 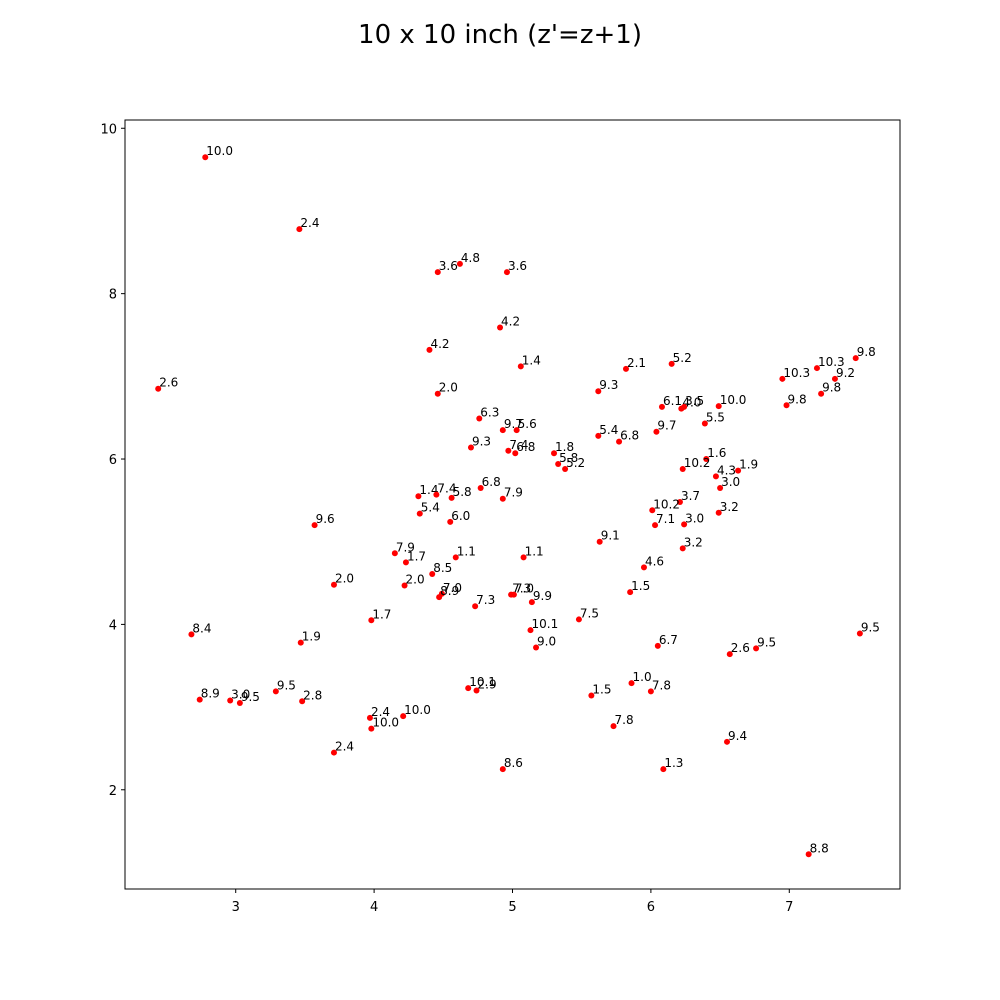 I want to click on data-point-label: 5.8, so click(x=568, y=458).